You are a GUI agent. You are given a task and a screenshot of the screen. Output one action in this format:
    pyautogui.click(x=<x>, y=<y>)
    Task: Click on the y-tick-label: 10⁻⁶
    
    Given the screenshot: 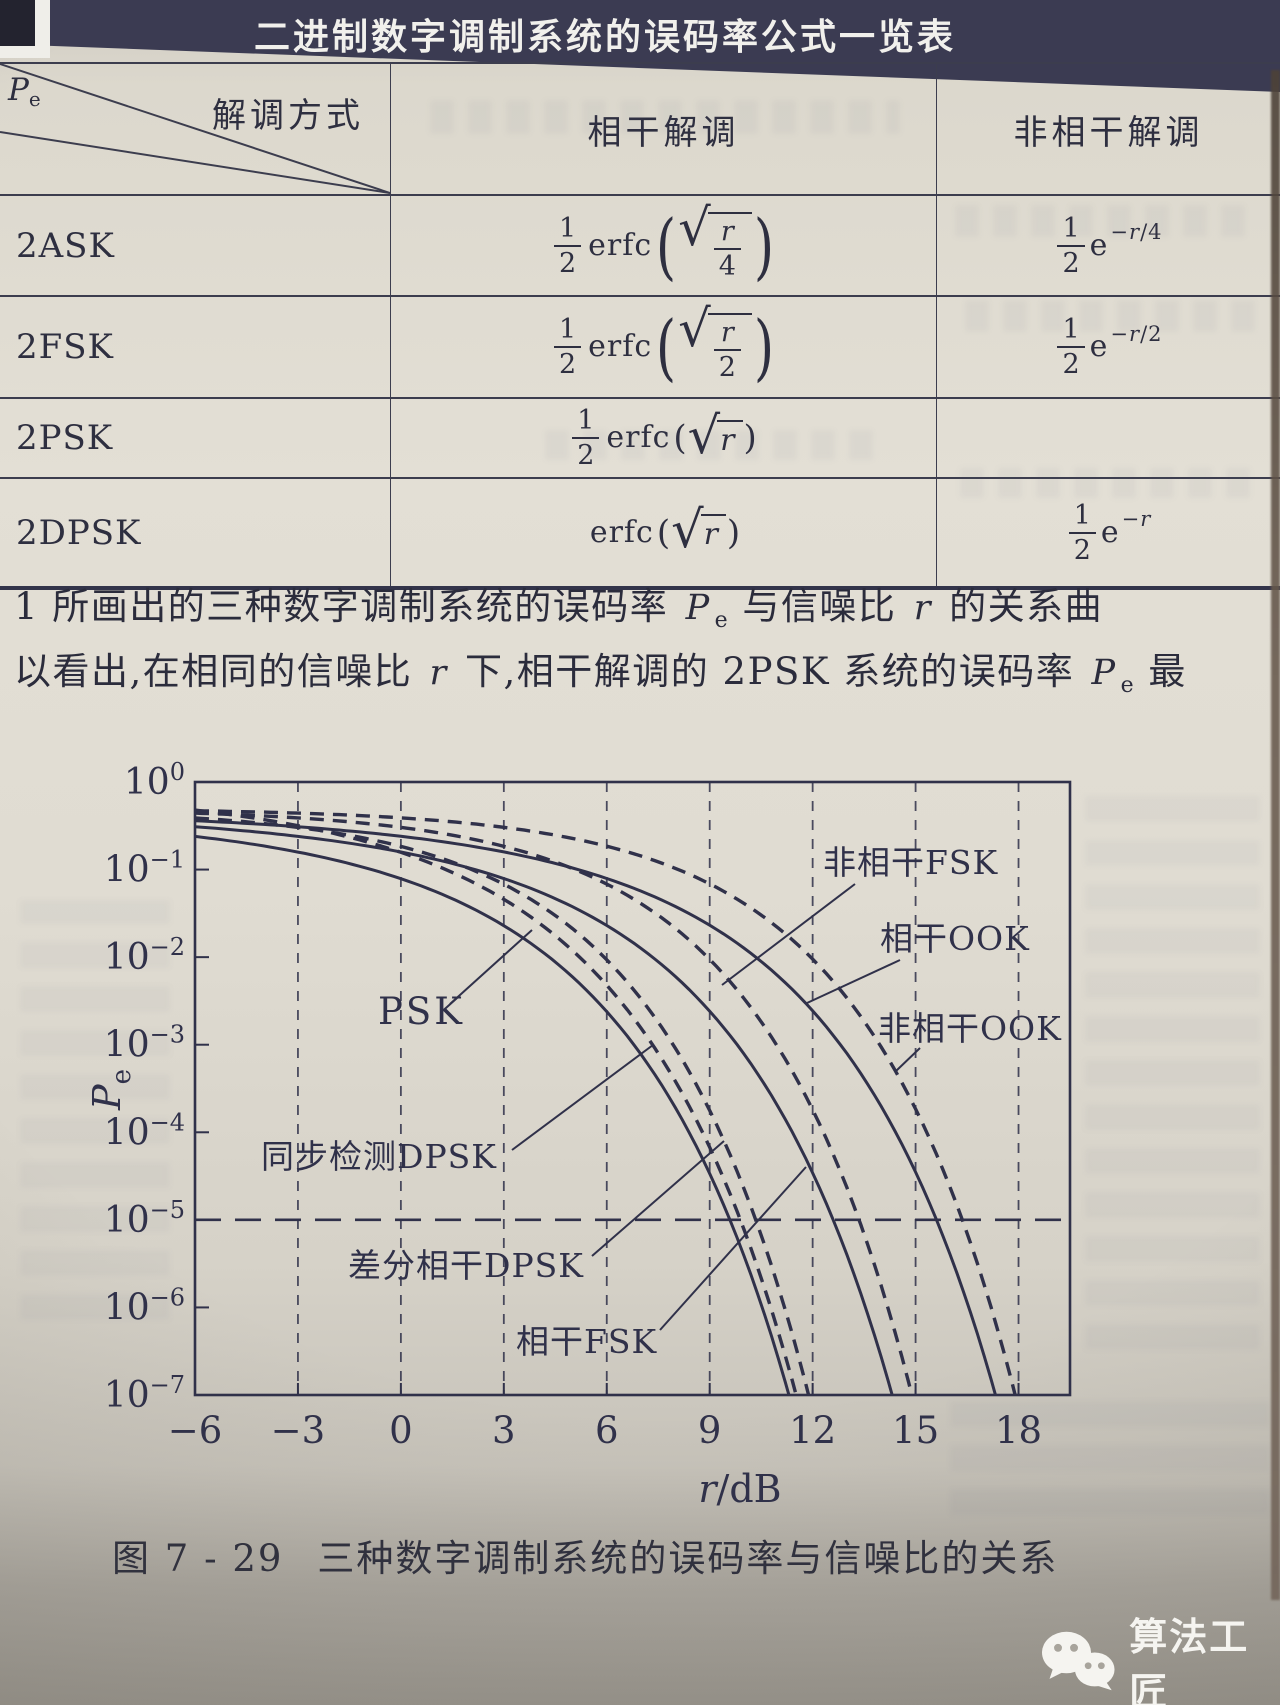 What is the action you would take?
    pyautogui.click(x=144, y=1305)
    